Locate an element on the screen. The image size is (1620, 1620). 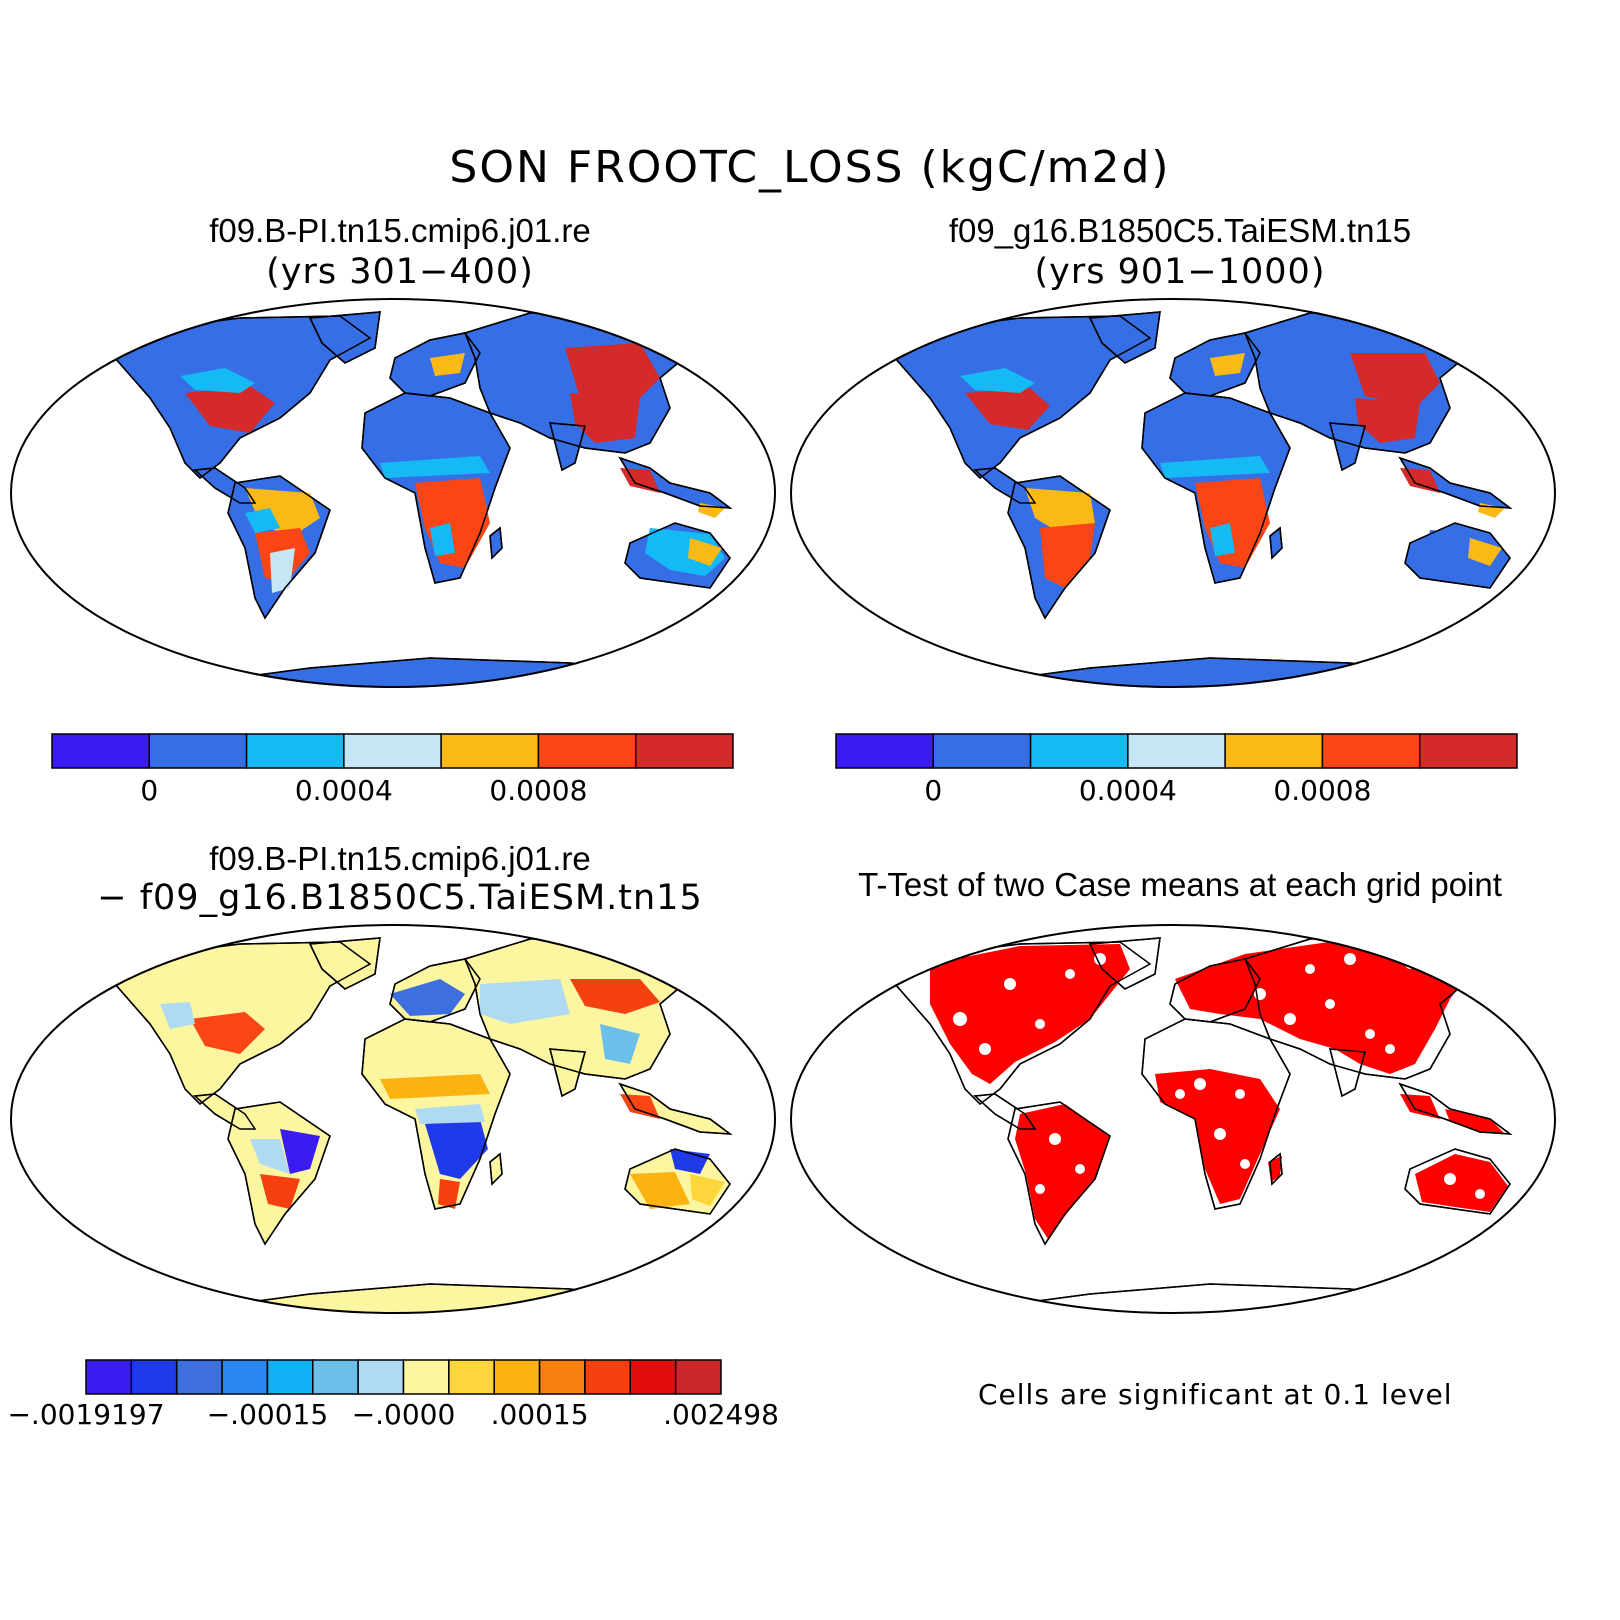
panel-case1-title: f09.B-PI.tn15.cmip6.j01.re is located at coordinates (400, 230).